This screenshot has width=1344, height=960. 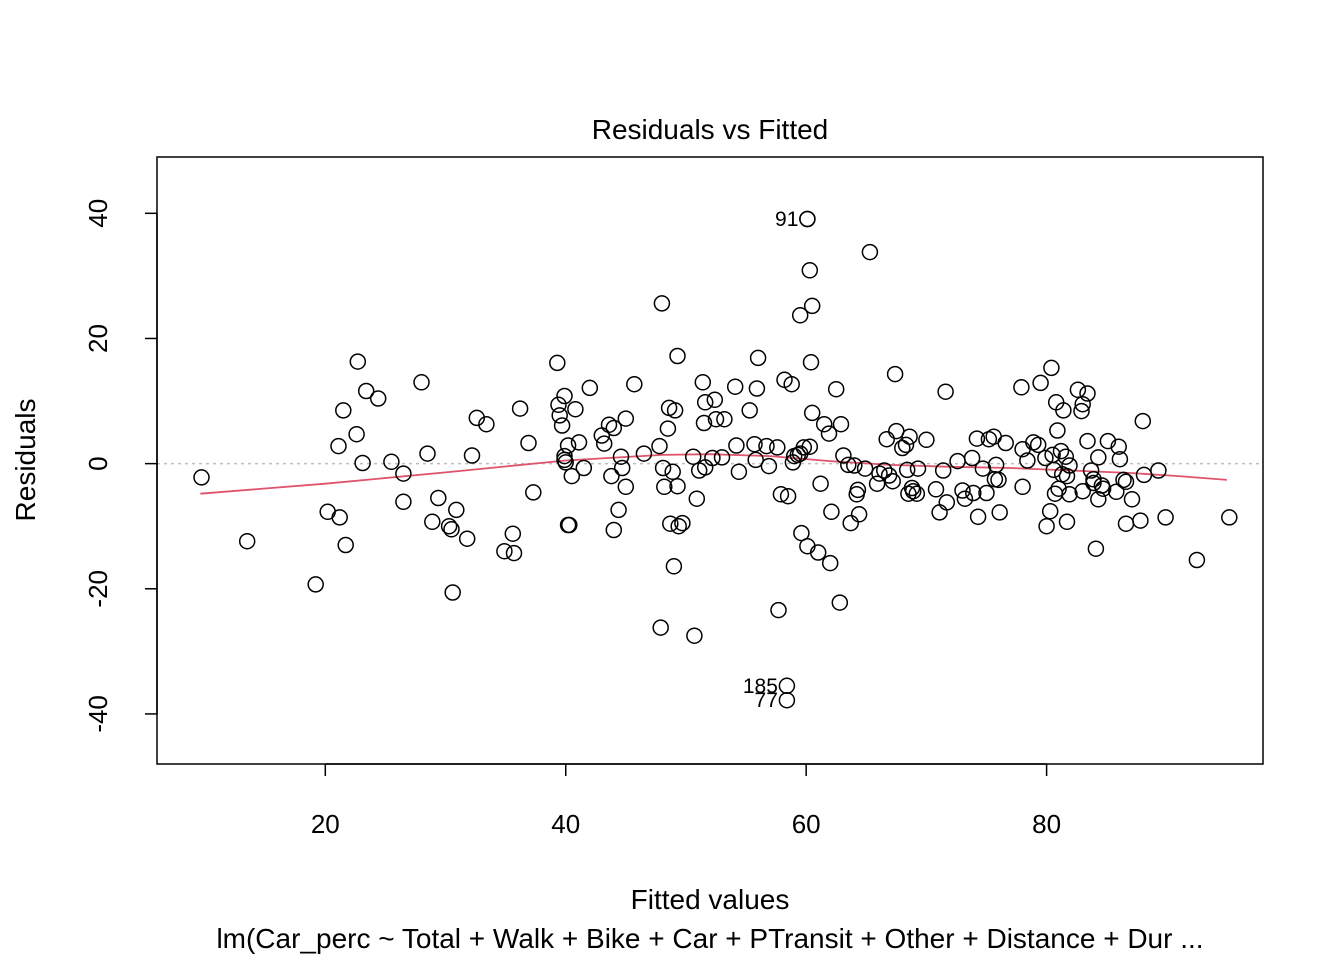 What do you see at coordinates (1046, 824) in the screenshot?
I see `x-tick-label: 80` at bounding box center [1046, 824].